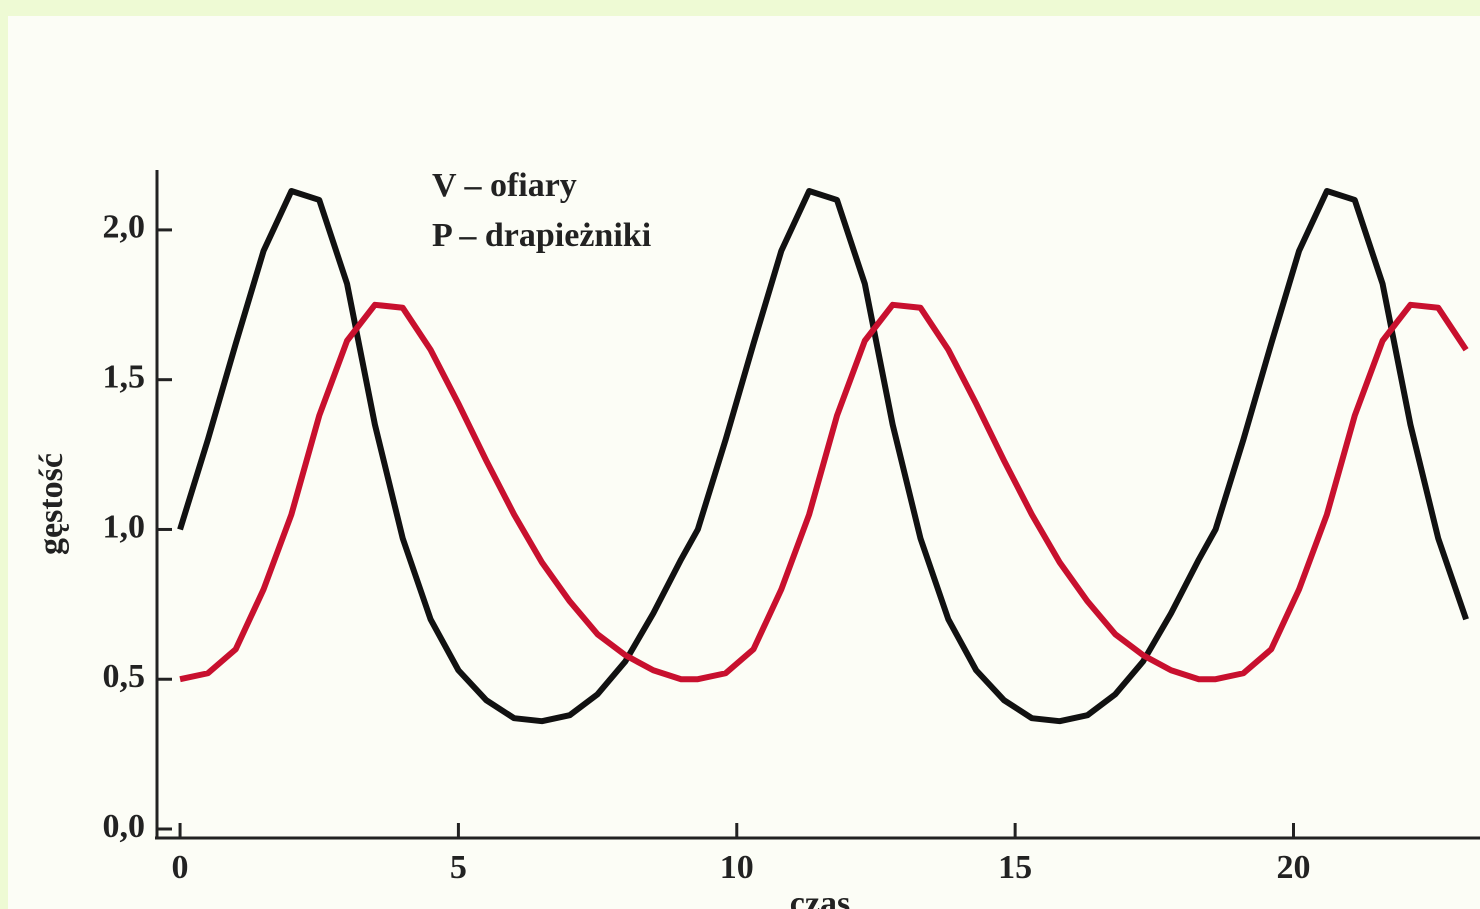 The height and width of the screenshot is (909, 1480). I want to click on x-tick-label: 0, so click(180, 867).